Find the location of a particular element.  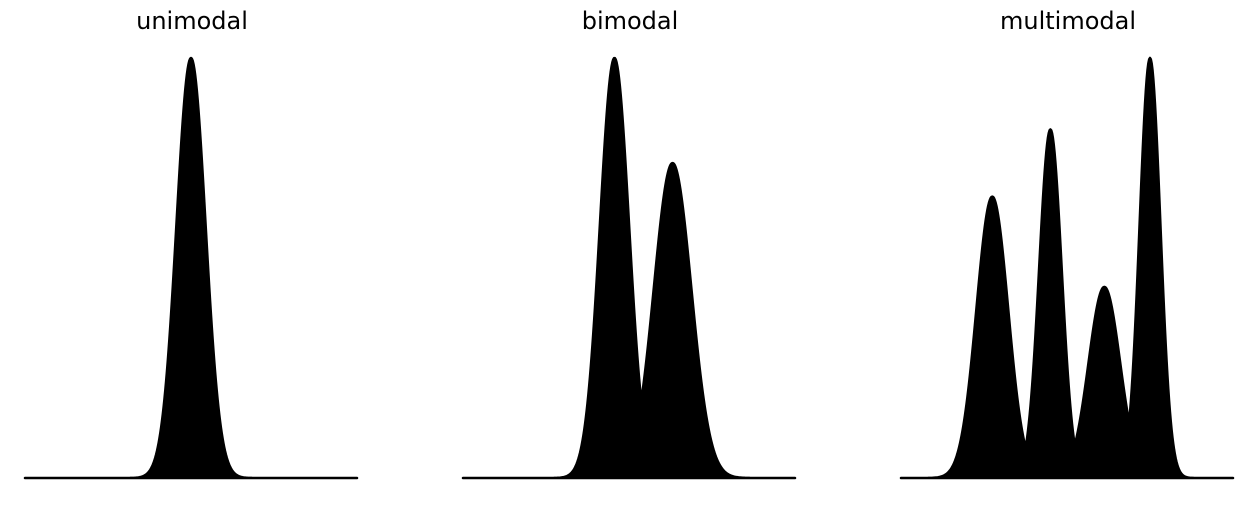

panel-title-bimodal: bimodal is located at coordinates (630, 21).